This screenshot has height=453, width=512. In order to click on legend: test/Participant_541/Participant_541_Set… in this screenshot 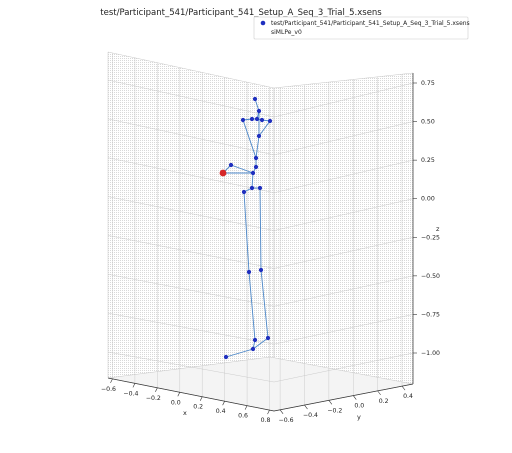, I will do `click(361, 28)`.